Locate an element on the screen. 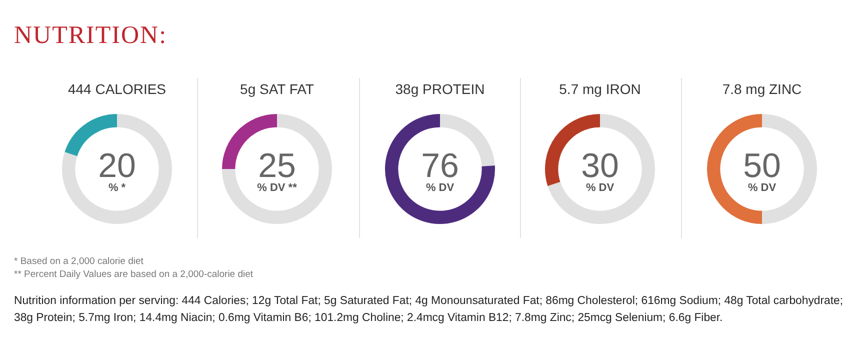  chart-title: 444 CALORIES is located at coordinates (117, 89).